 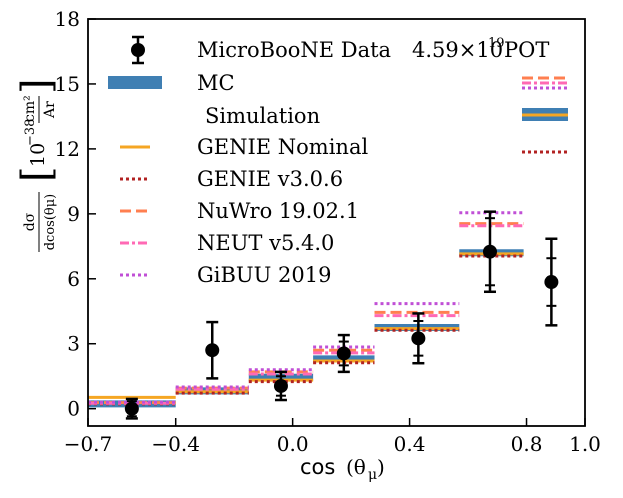 I want to click on y-label-units-base: 10, so click(x=38, y=155).